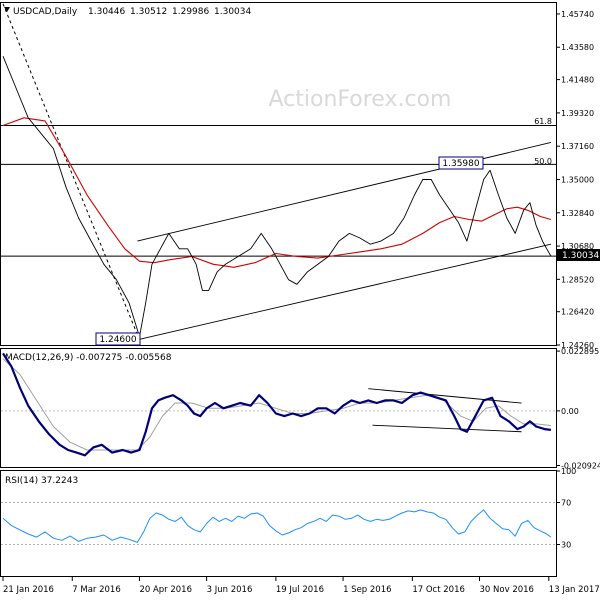 This screenshot has height=600, width=600. I want to click on price-y-tick-9: 1.26420, so click(577, 312).